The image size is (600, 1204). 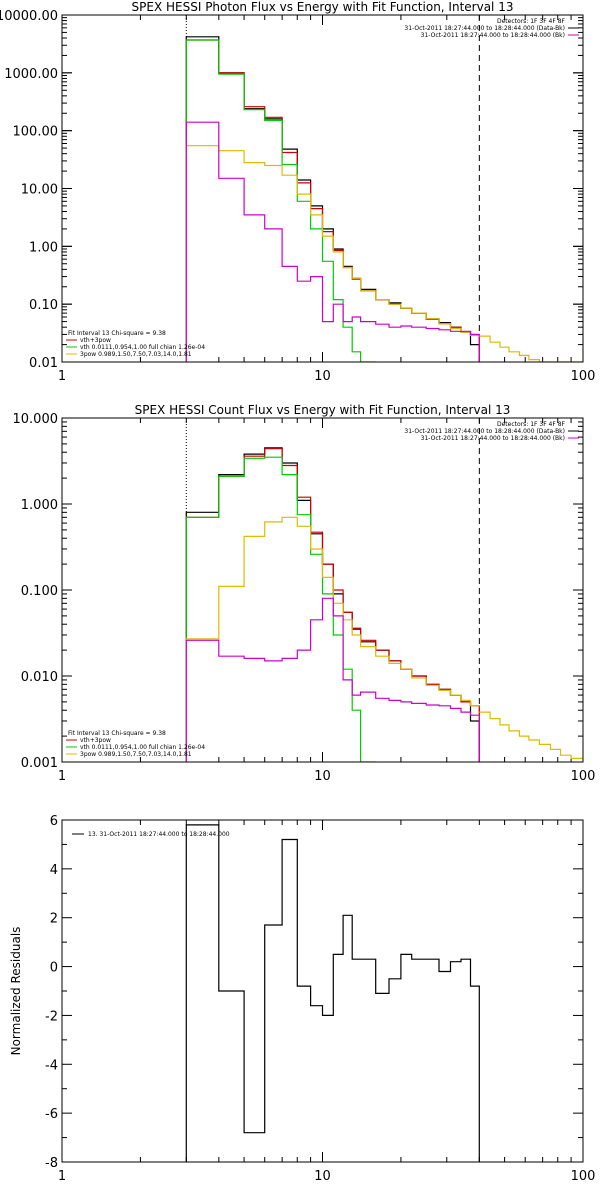 I want to click on series-total, so click(x=332, y=605).